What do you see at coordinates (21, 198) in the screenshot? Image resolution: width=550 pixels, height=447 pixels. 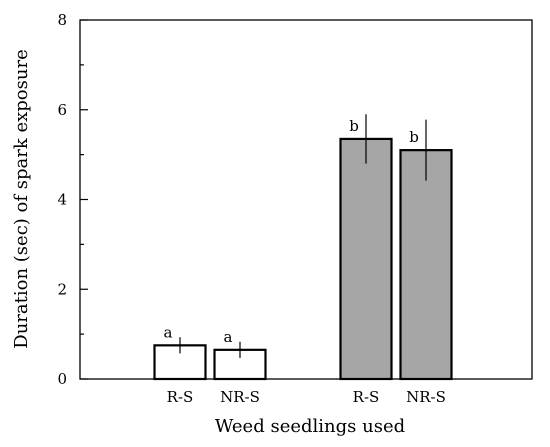 I see `y-axis-title: Duration (sec) of spark exposure` at bounding box center [21, 198].